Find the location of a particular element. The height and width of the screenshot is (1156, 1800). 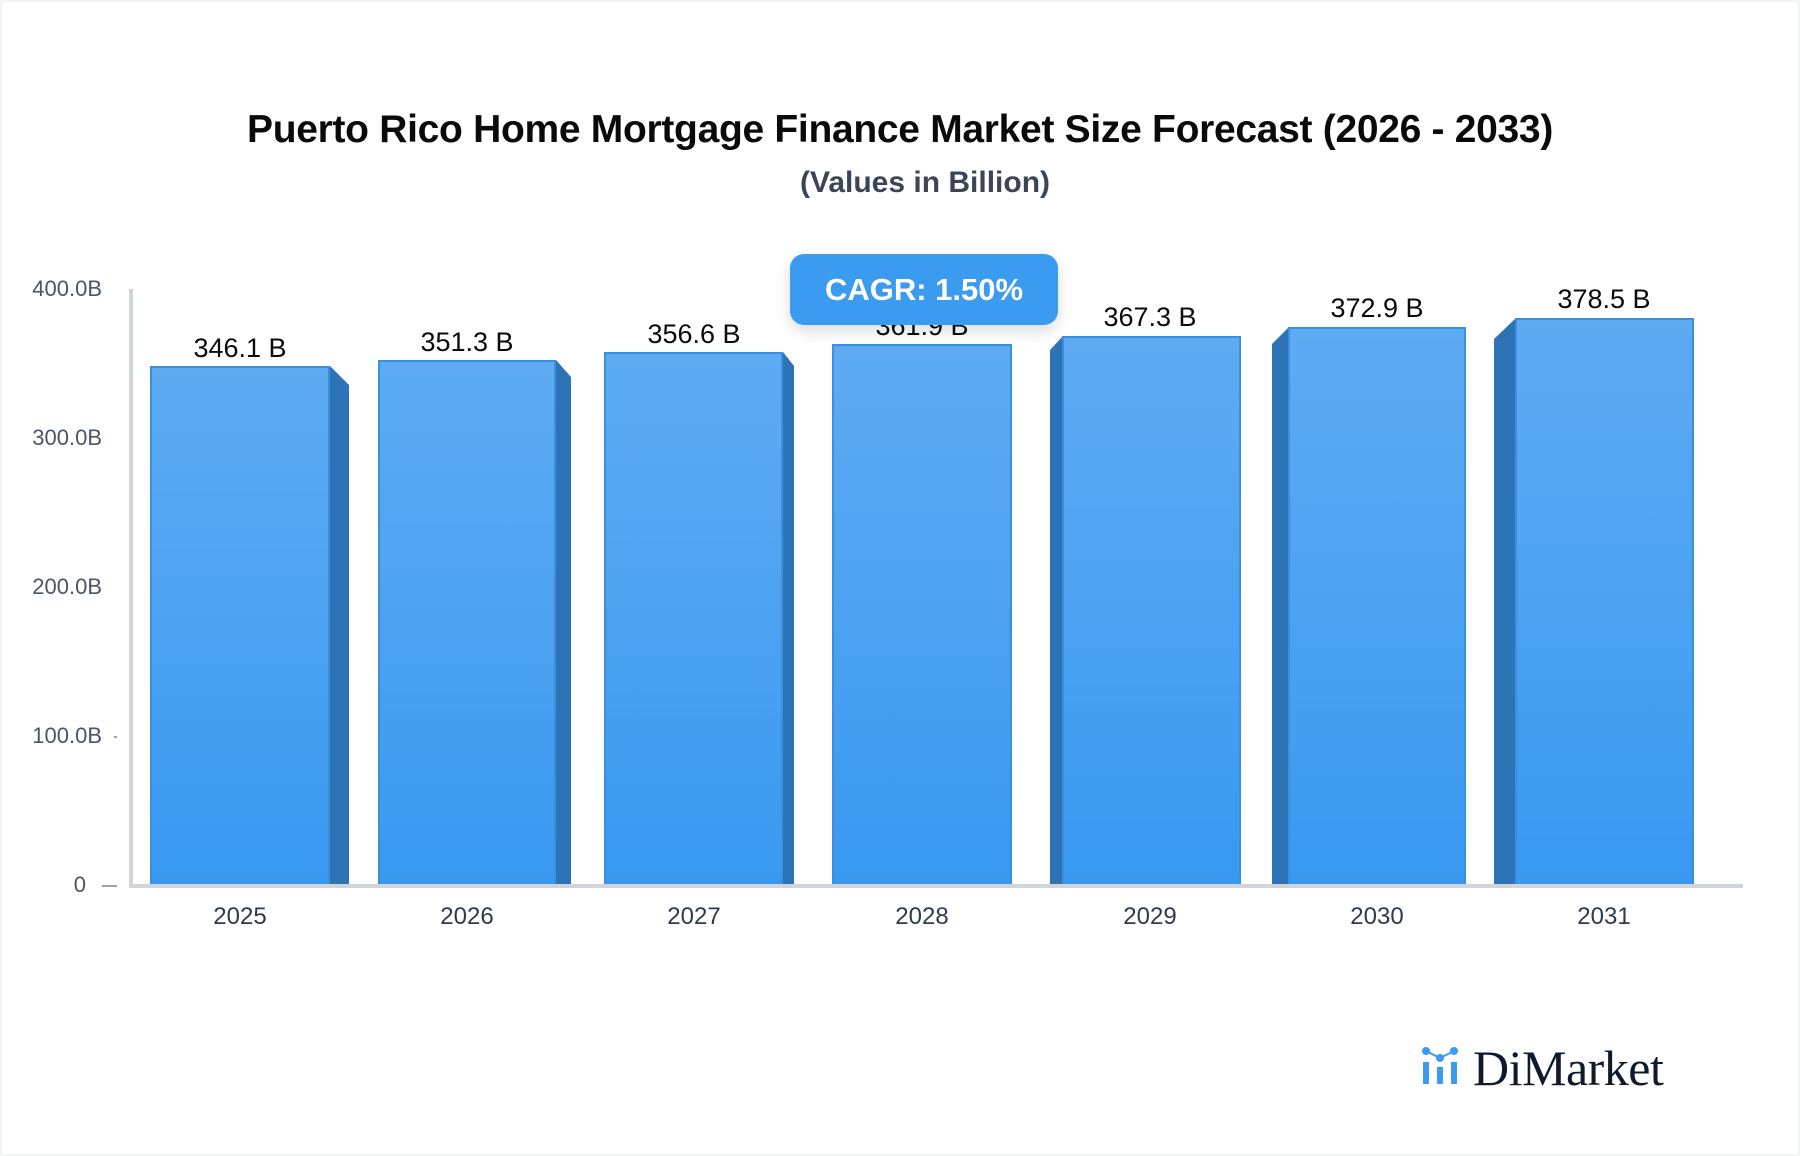

chart-subtitle: (Values in Billion) is located at coordinates (925, 182).